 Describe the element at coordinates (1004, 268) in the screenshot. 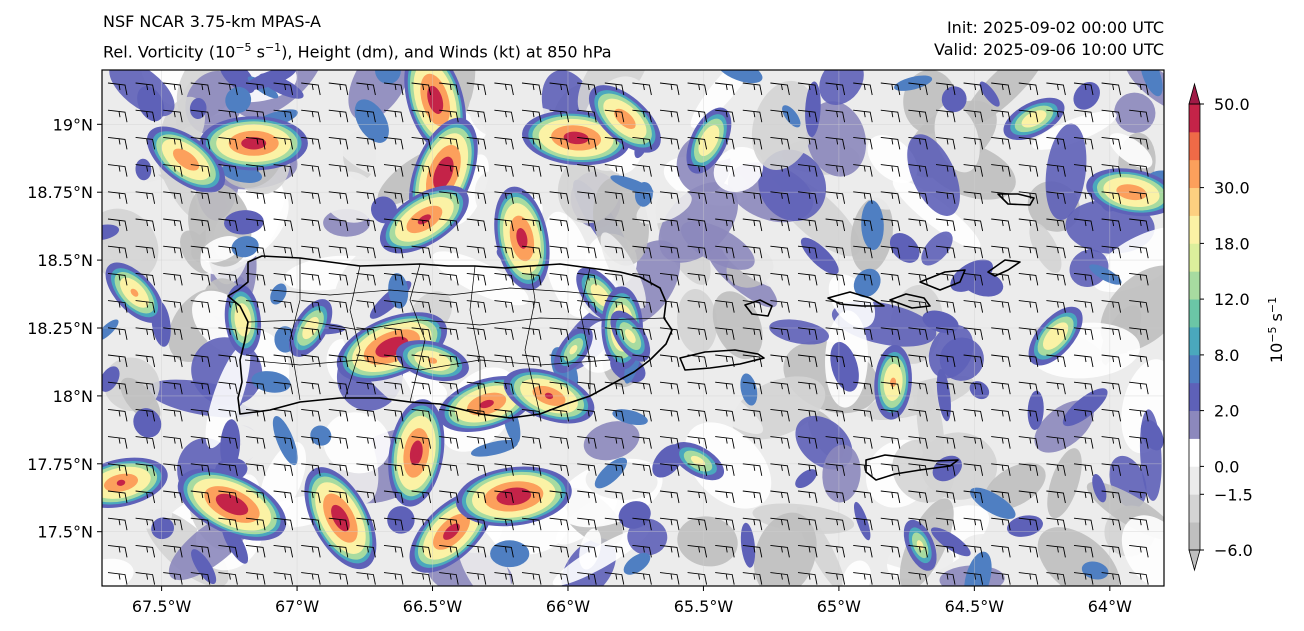

I see `virgin-gorda-coast` at that location.